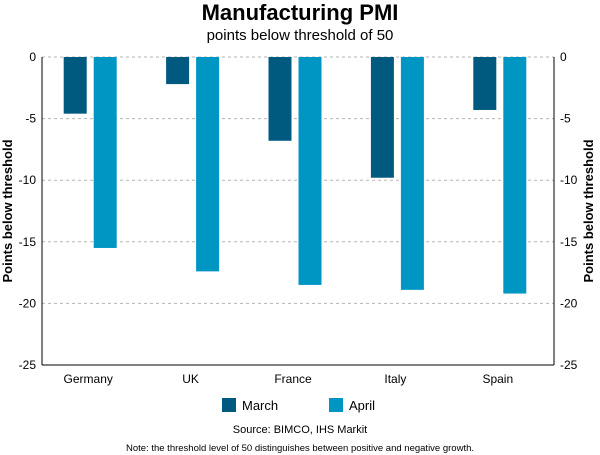  What do you see at coordinates (515, 175) in the screenshot?
I see `bar-april-spain` at bounding box center [515, 175].